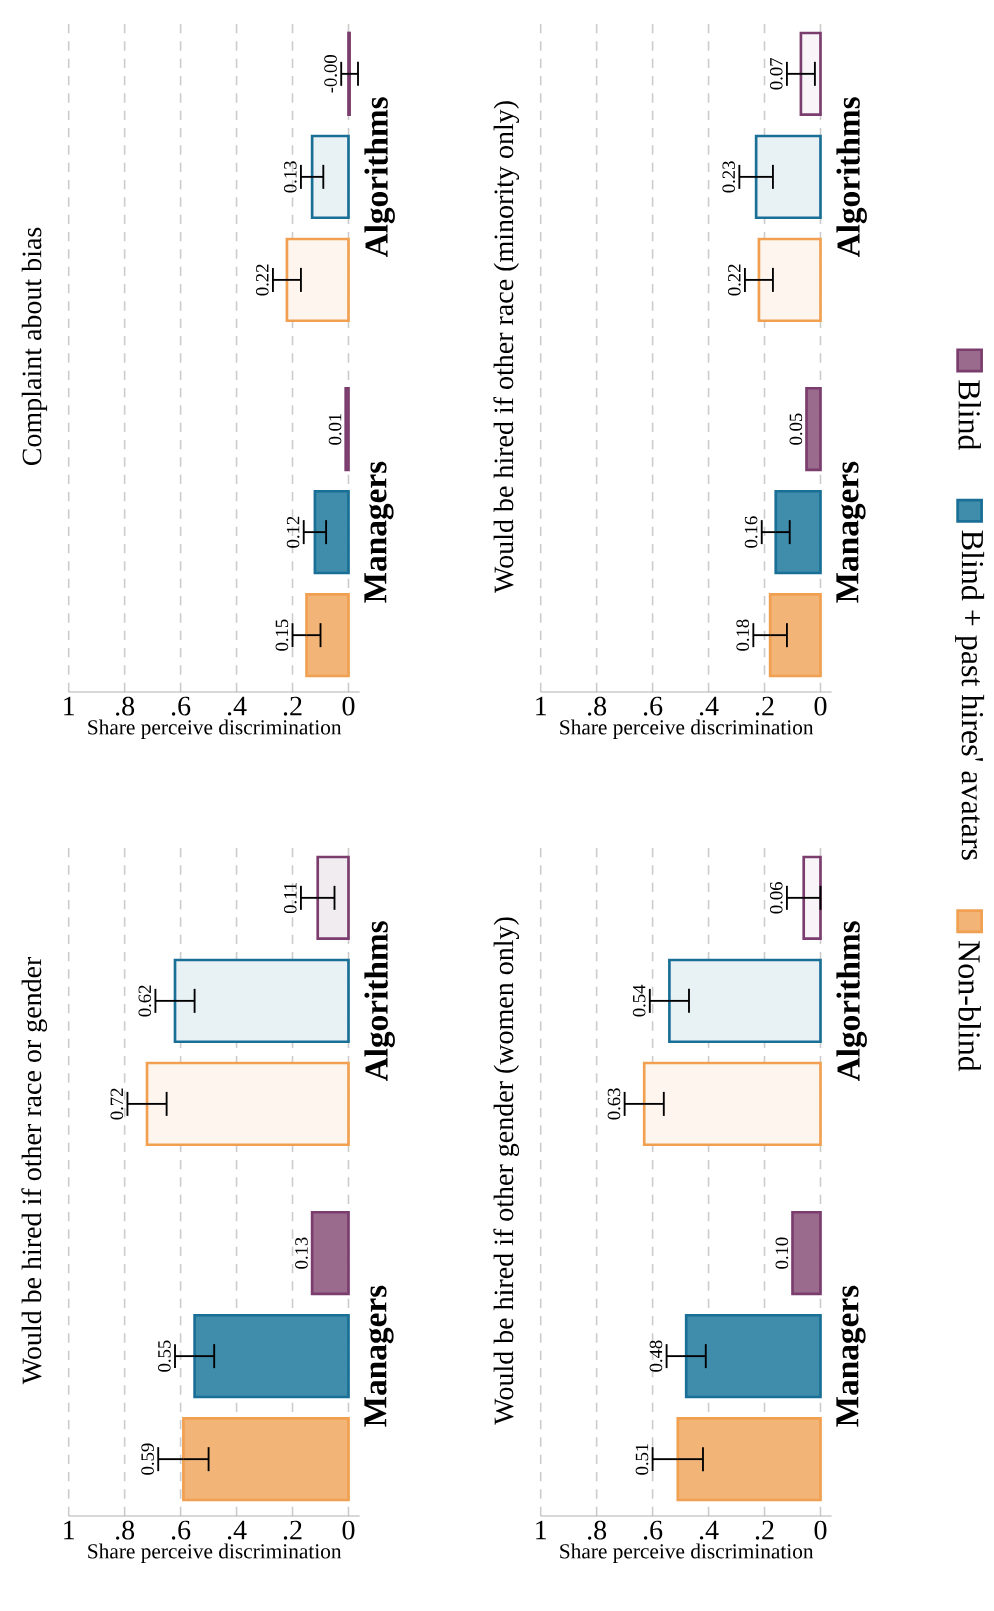  Describe the element at coordinates (290, 898) in the screenshot. I see `data-label: 0.11` at that location.